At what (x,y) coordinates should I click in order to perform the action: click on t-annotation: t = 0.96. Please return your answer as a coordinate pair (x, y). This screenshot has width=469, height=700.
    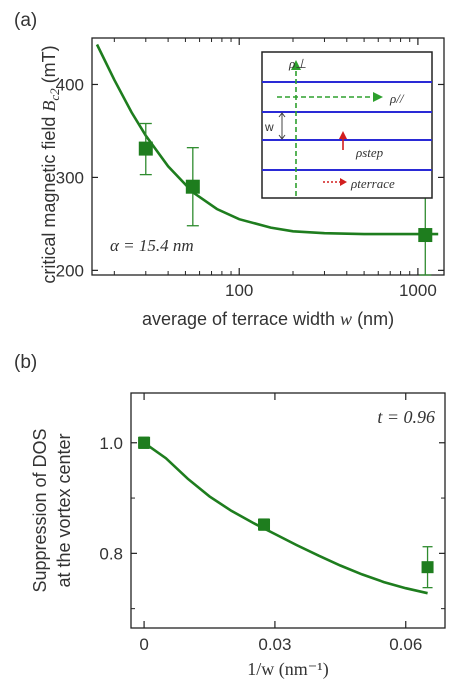
    Looking at the image, I should click on (406, 417).